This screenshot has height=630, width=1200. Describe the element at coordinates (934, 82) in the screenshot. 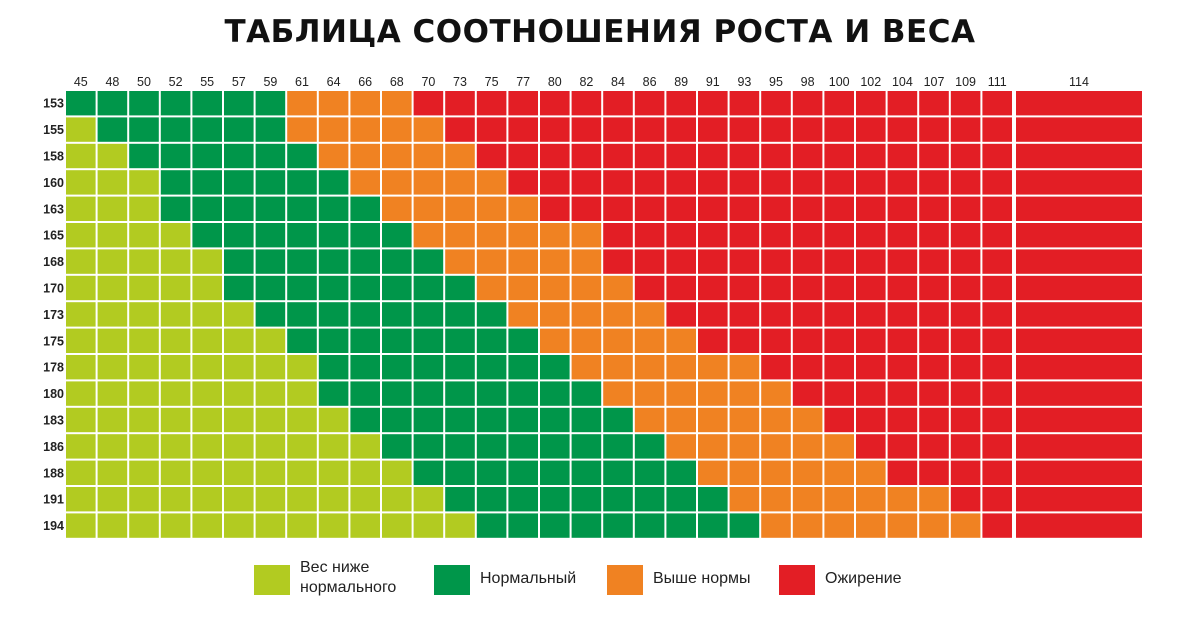

I see `weight-tick-label: 107` at that location.